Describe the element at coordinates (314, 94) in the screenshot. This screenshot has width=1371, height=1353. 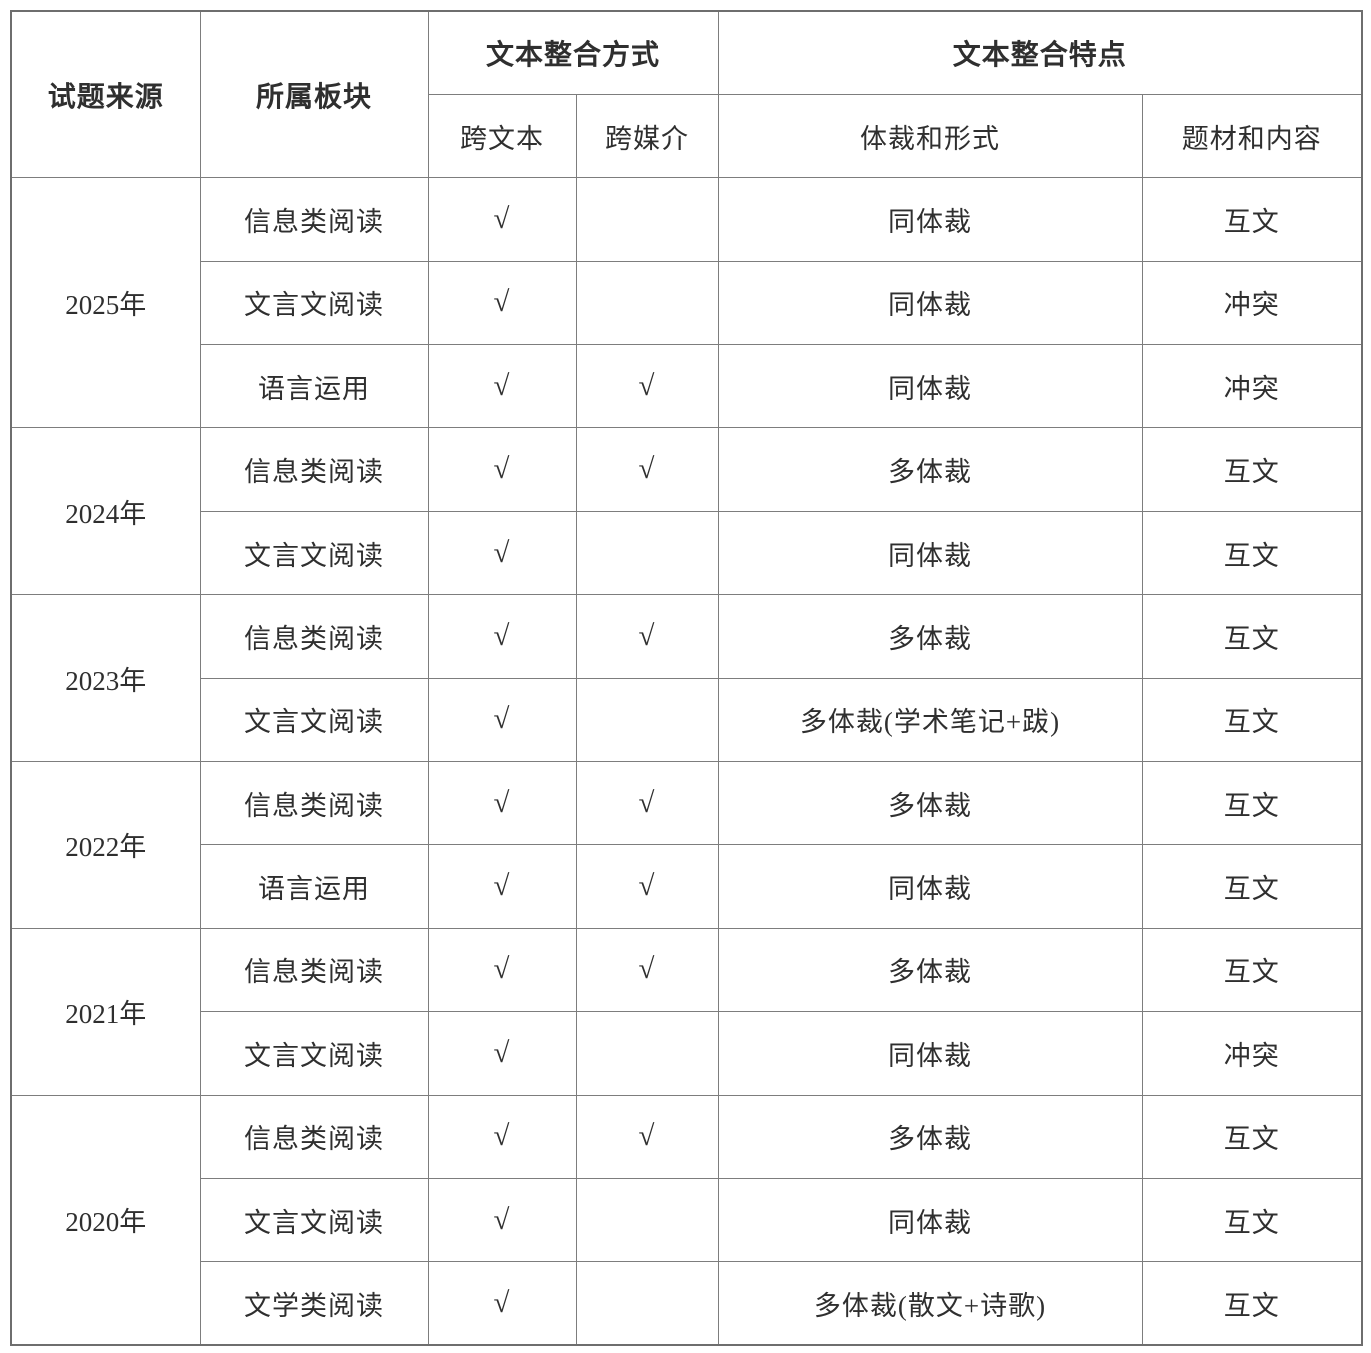
I see `header-section: 所属板块` at that location.